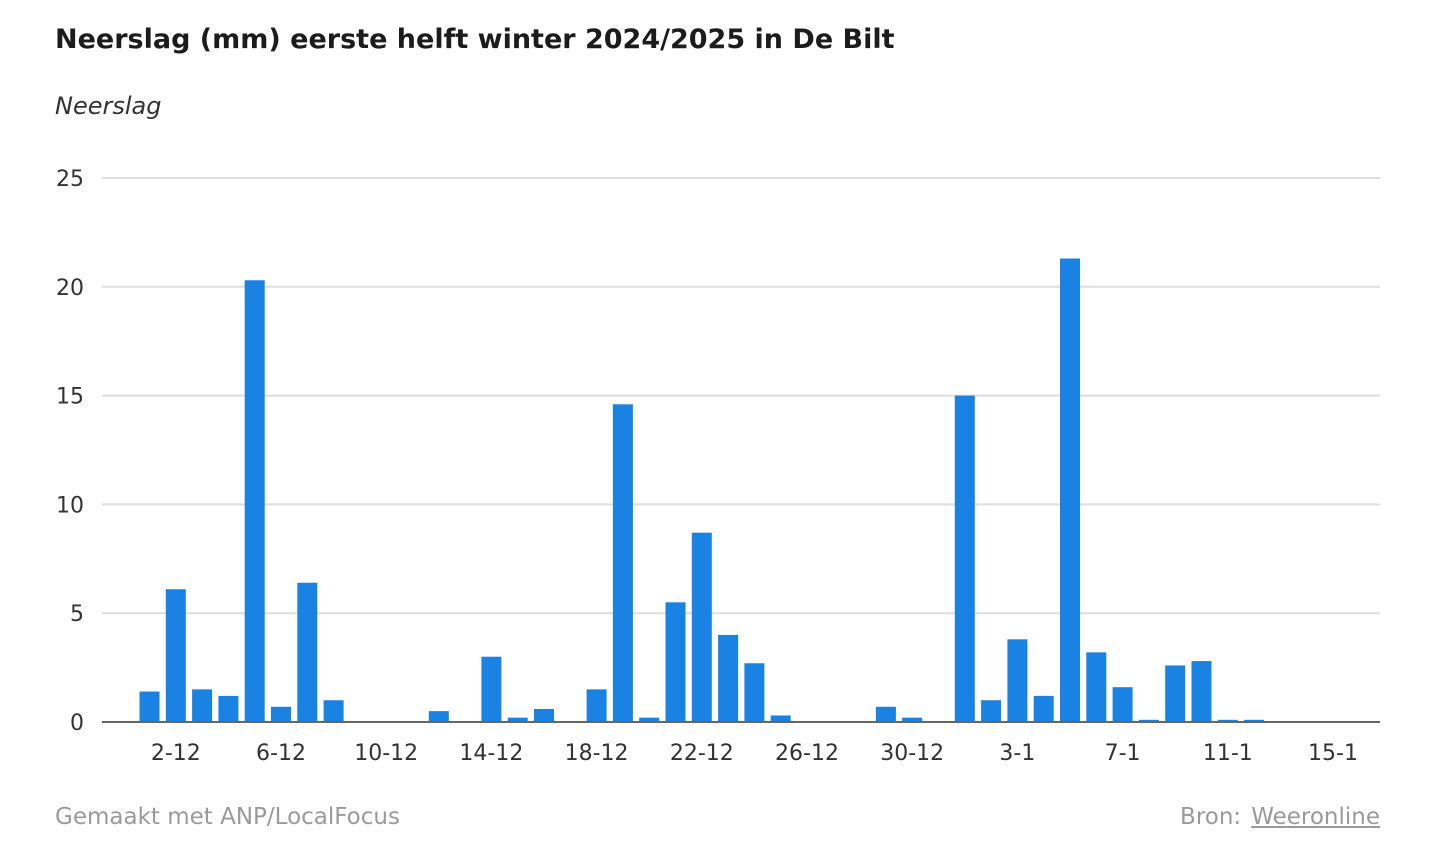 This screenshot has height=846, width=1440. Describe the element at coordinates (1211, 817) in the screenshot. I see `source-label: Bron:` at that location.